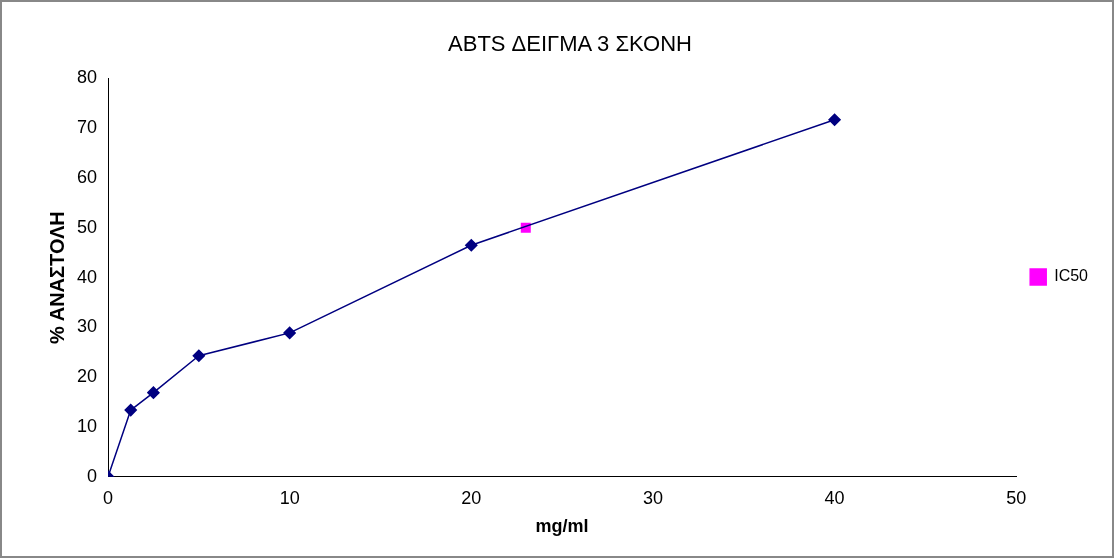 The height and width of the screenshot is (558, 1114). Describe the element at coordinates (834, 497) in the screenshot. I see `x-tick-label: 40` at that location.